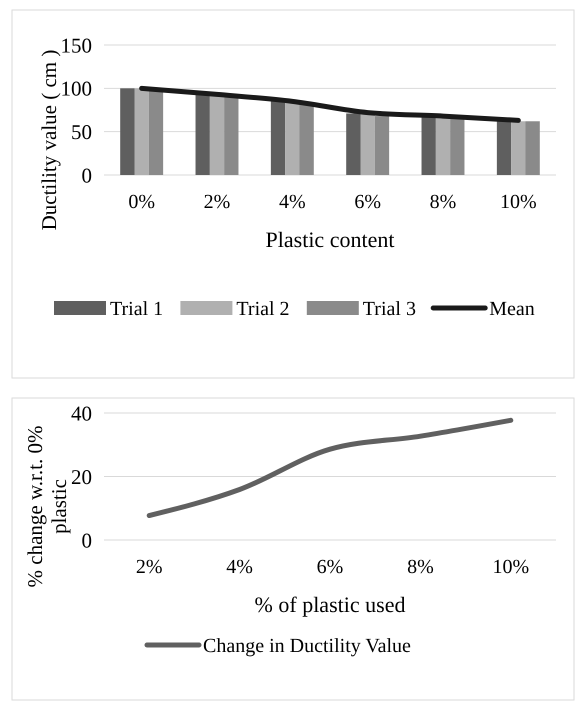 Image resolution: width=575 pixels, height=702 pixels. Describe the element at coordinates (307, 646) in the screenshot. I see `legend-label: Change in Ductility Value` at that location.